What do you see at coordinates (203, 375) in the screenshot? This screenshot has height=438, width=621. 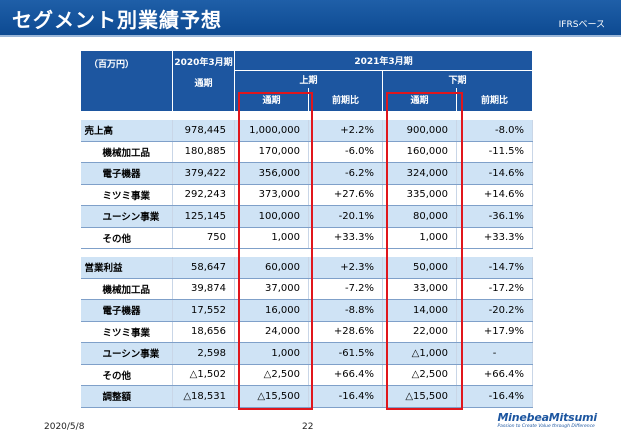 I see `fy2020-value: △1,502` at bounding box center [203, 375].